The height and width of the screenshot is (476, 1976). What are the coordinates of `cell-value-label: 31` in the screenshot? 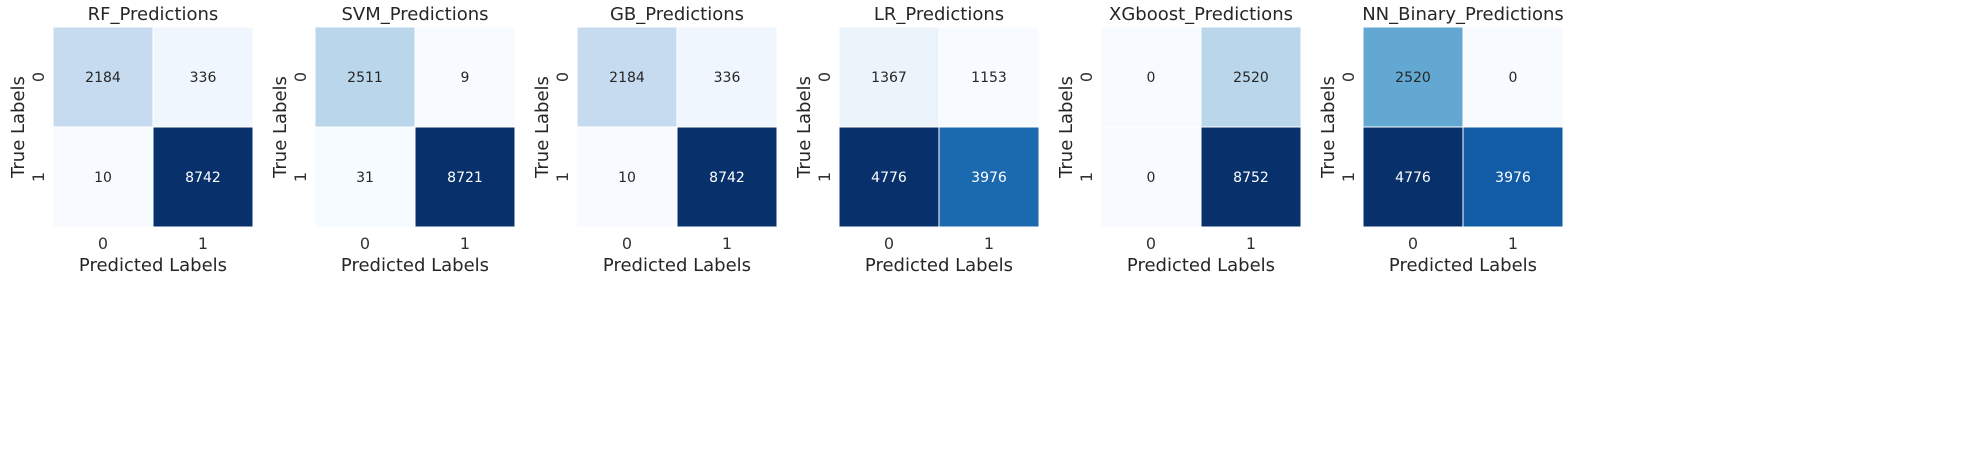 It's located at (365, 178).